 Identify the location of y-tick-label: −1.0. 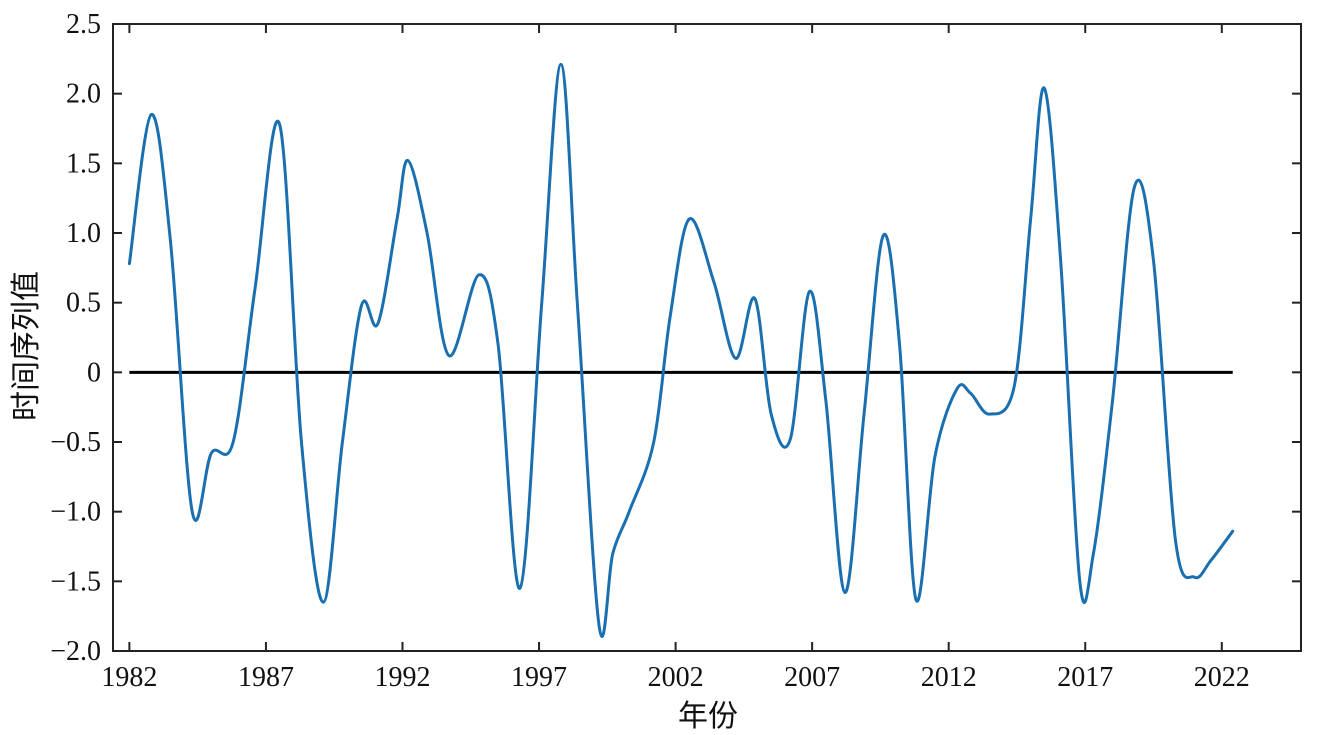
(75, 512).